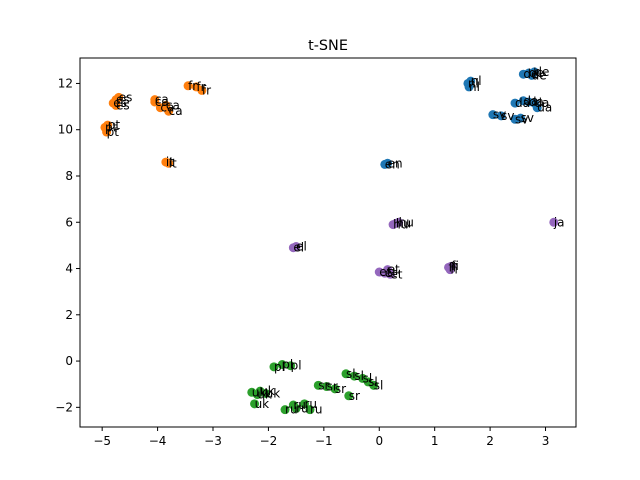 The height and width of the screenshot is (480, 640). I want to click on x-tick-label: −1, so click(324, 441).